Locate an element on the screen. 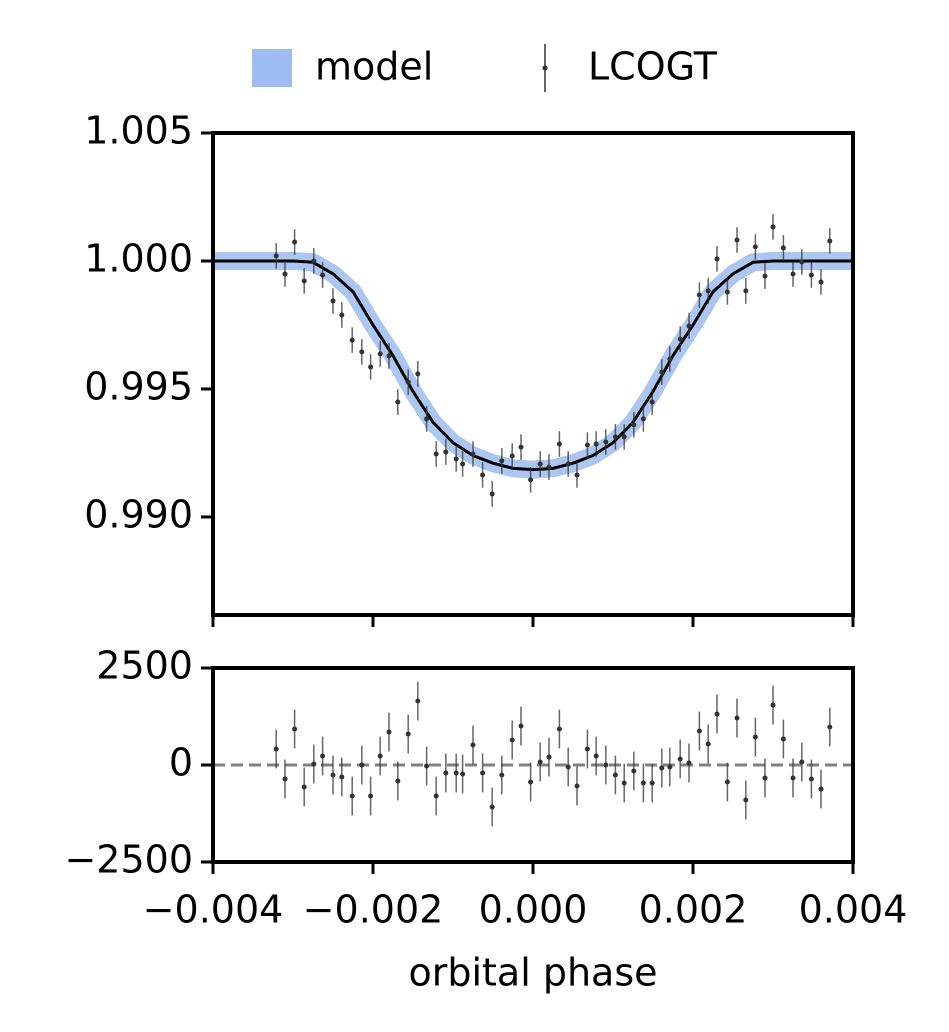 The image size is (949, 1032). y-tick-label: 2500 is located at coordinates (144, 666).